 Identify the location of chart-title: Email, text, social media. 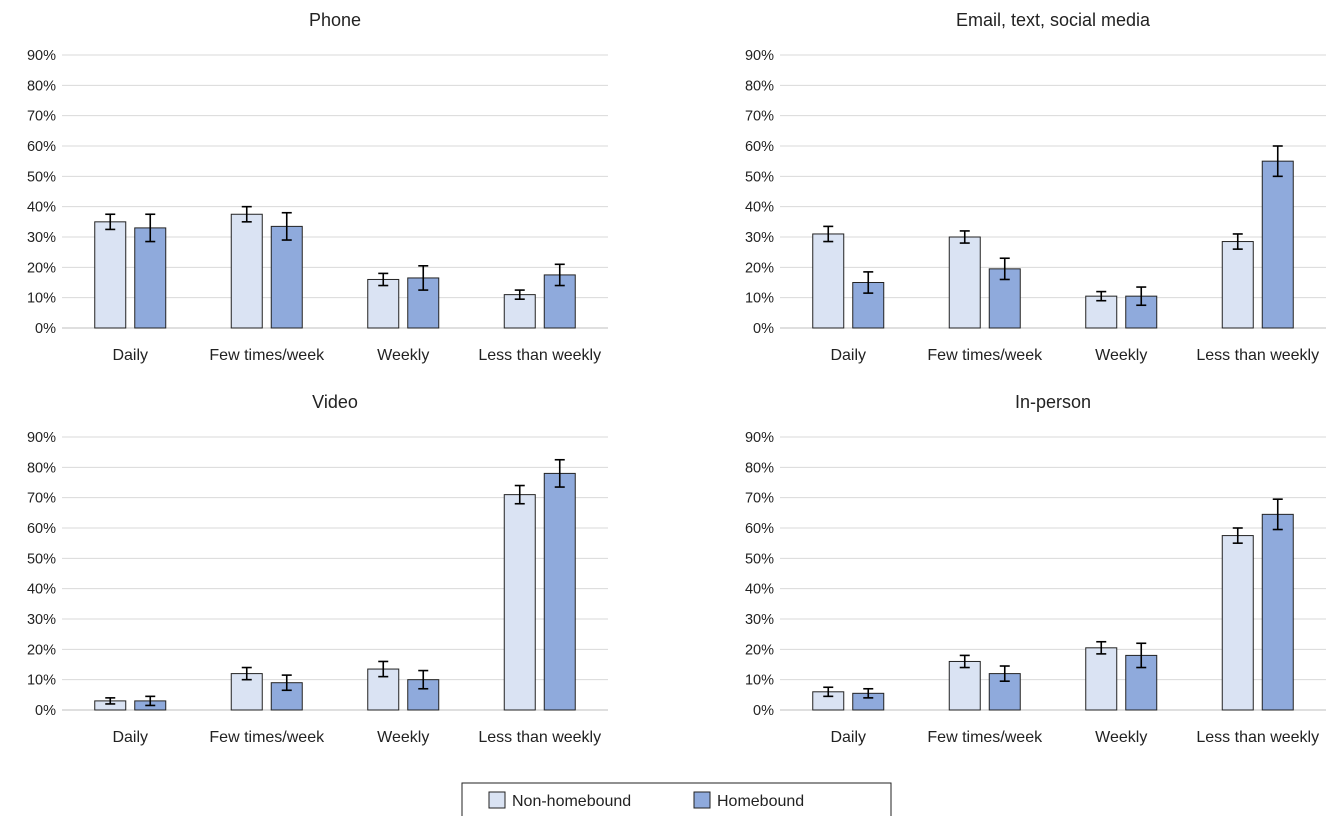
(1053, 20).